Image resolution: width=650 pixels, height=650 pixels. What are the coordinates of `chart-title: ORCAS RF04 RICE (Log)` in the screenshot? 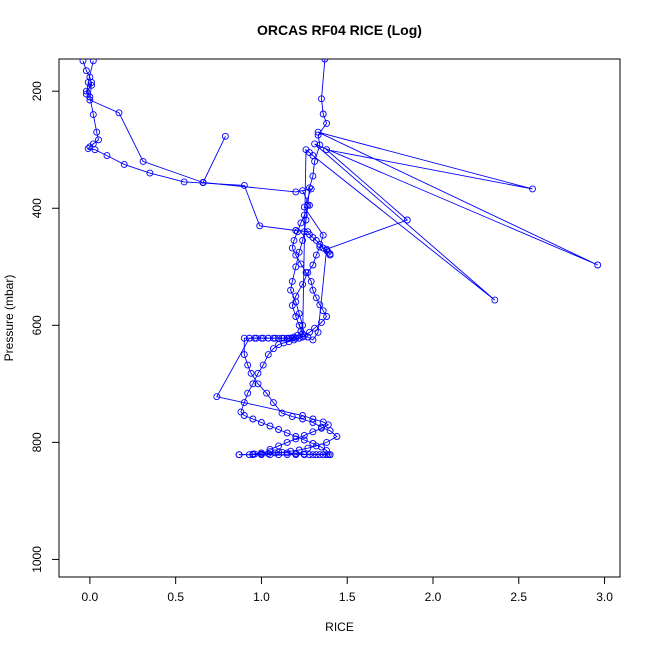 It's located at (339, 30).